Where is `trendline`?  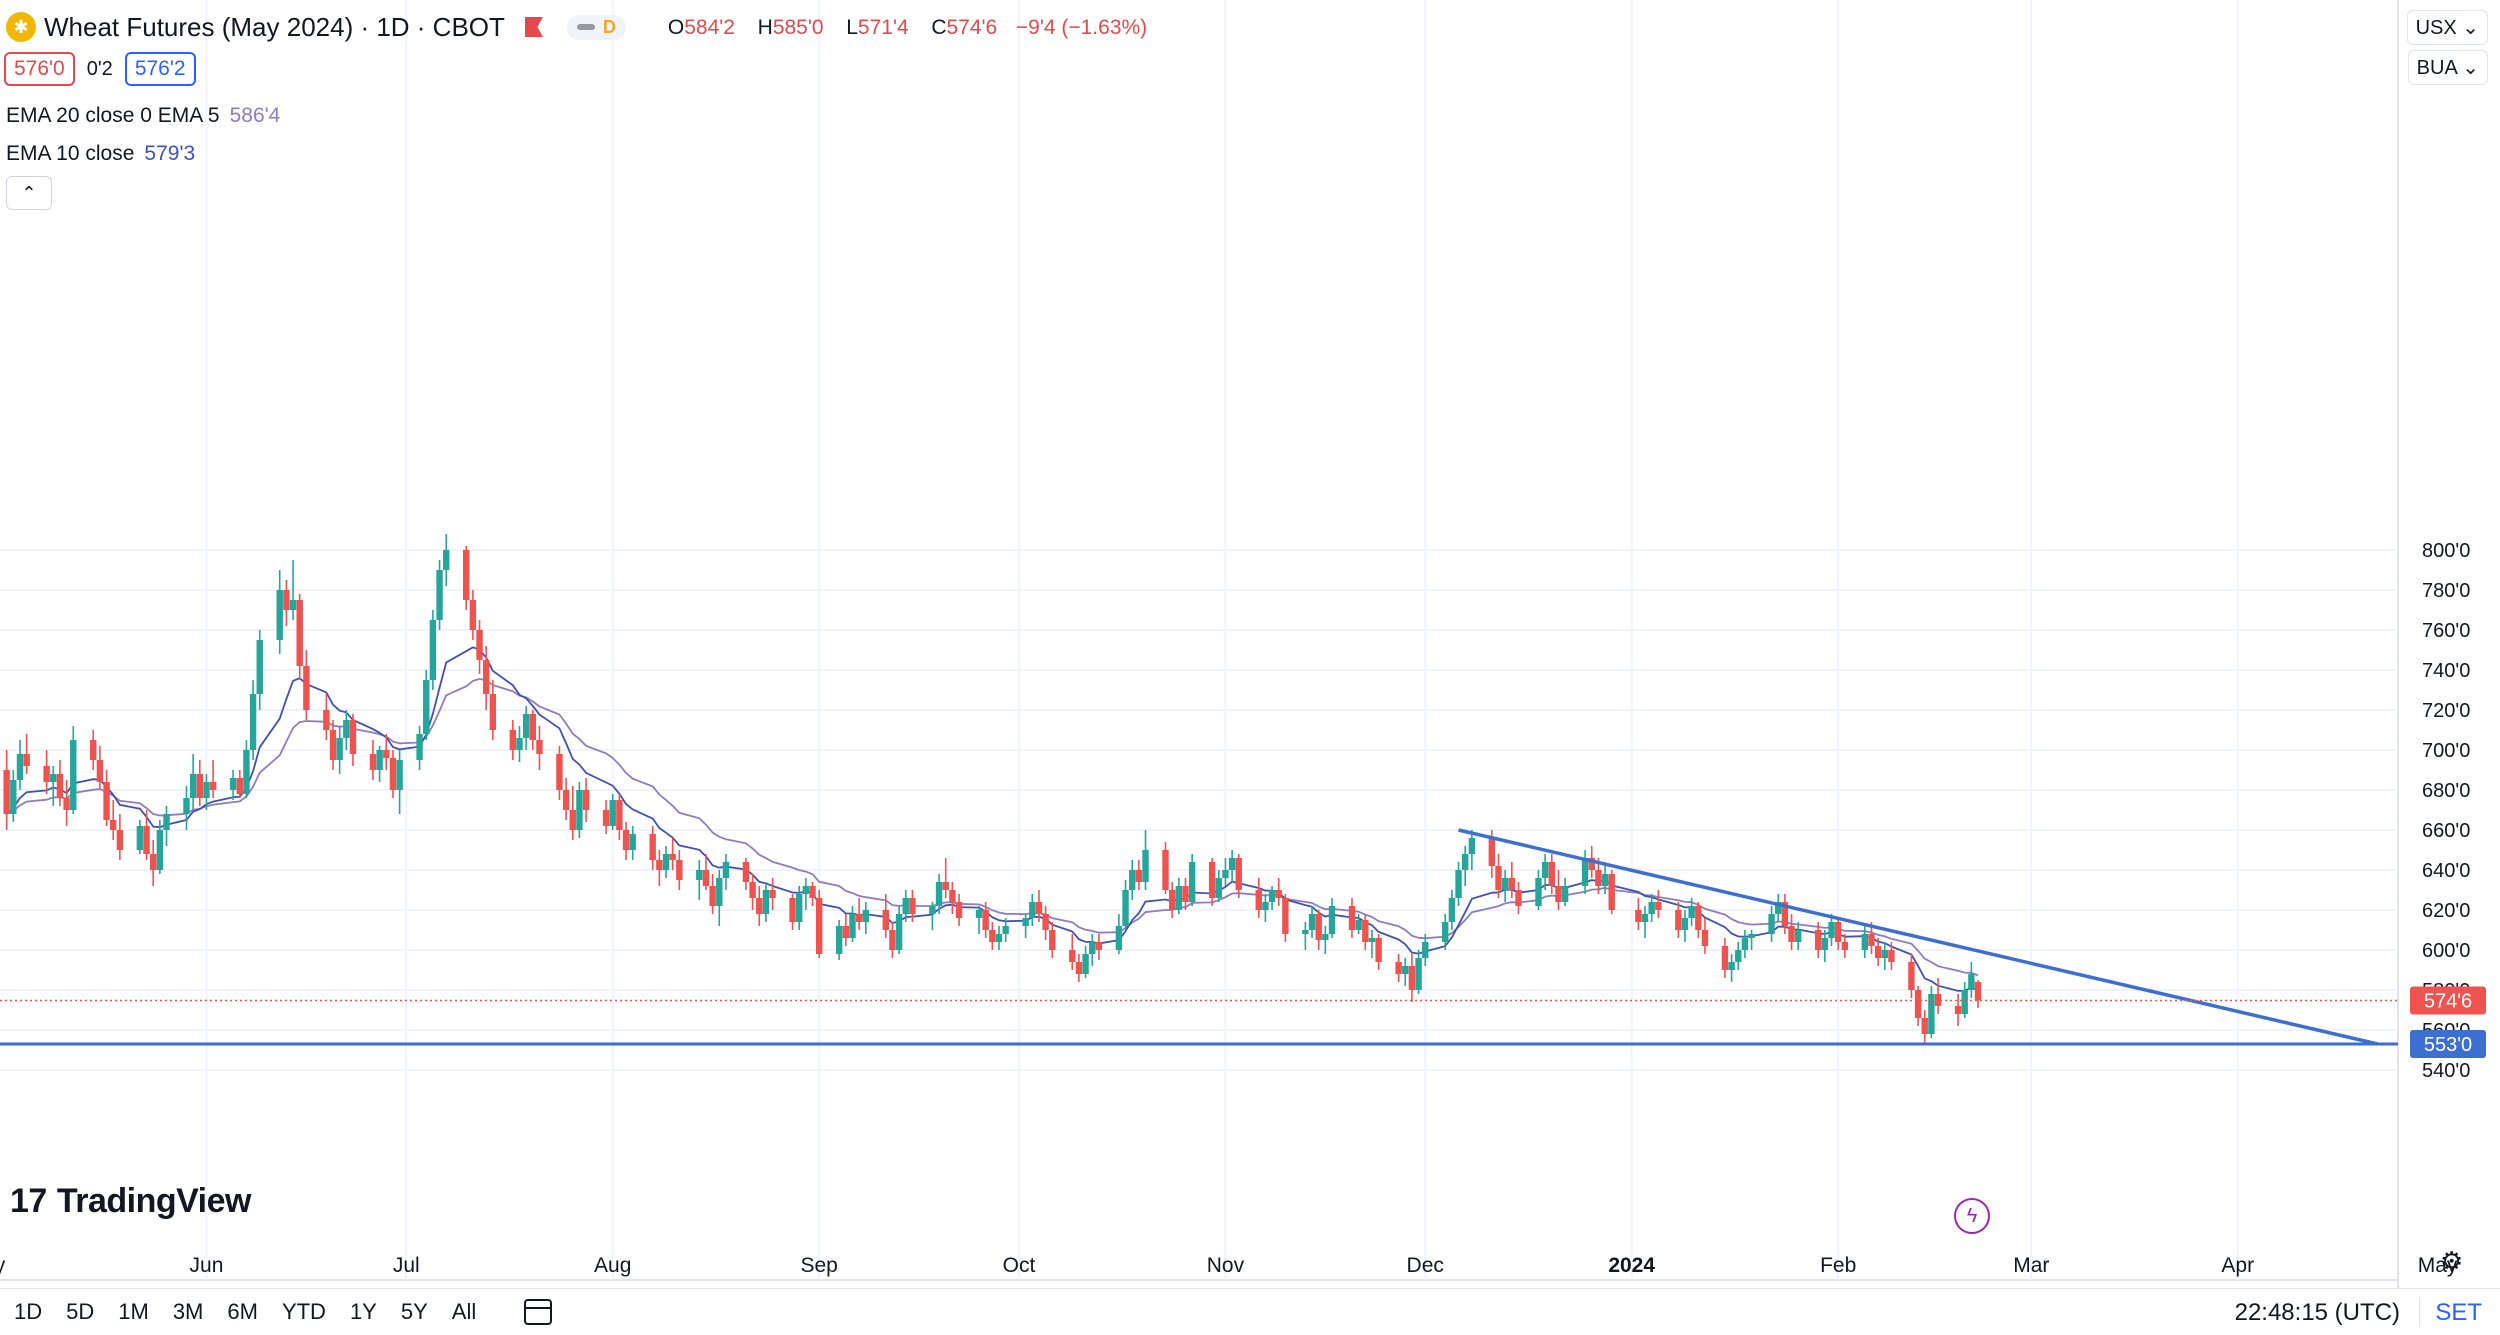
trendline is located at coordinates (1918, 937).